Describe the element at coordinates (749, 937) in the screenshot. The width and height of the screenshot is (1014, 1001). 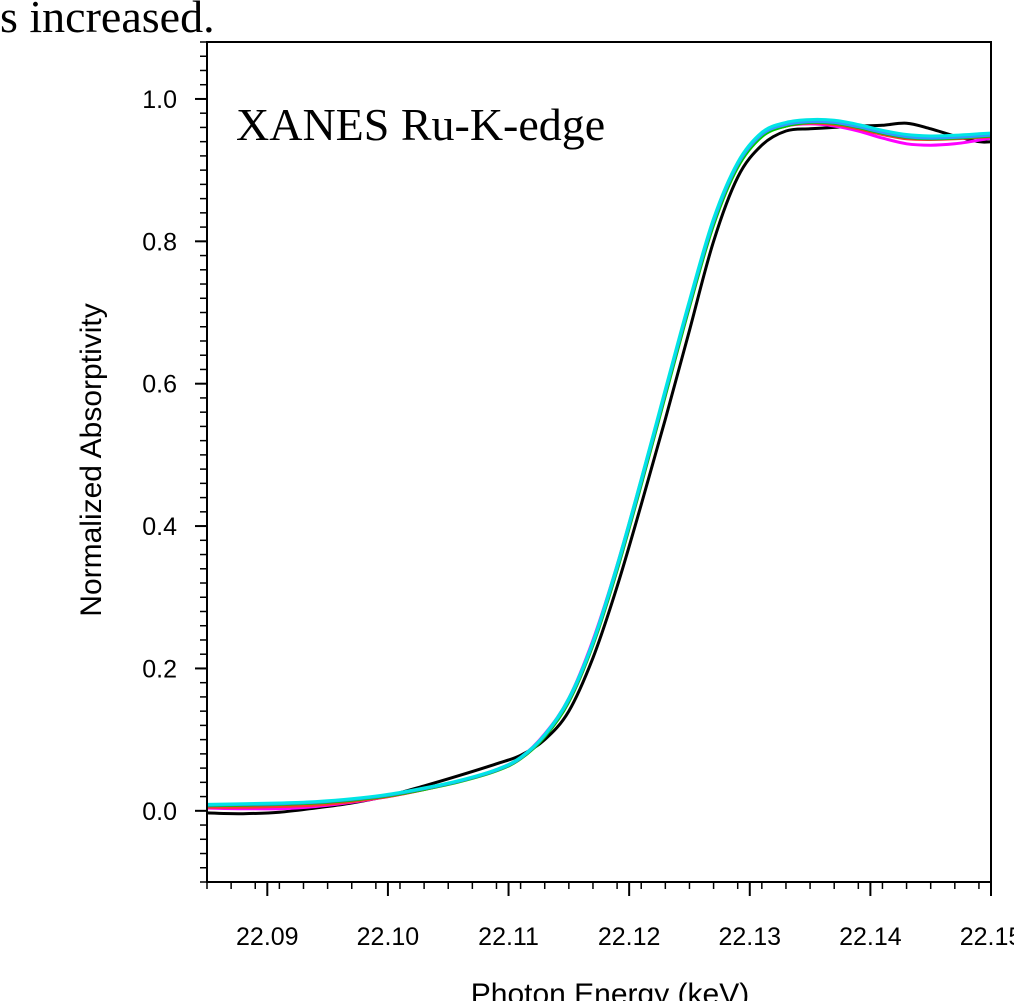
I see `x-tick-label: 22.13` at that location.